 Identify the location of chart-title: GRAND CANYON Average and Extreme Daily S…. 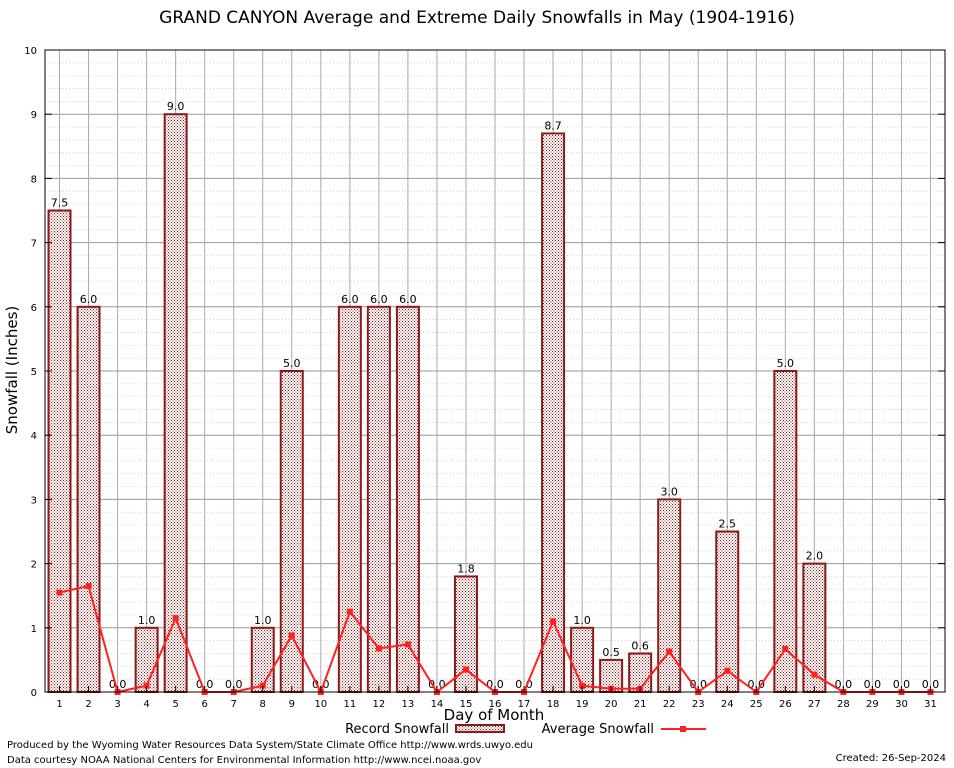
(477, 18).